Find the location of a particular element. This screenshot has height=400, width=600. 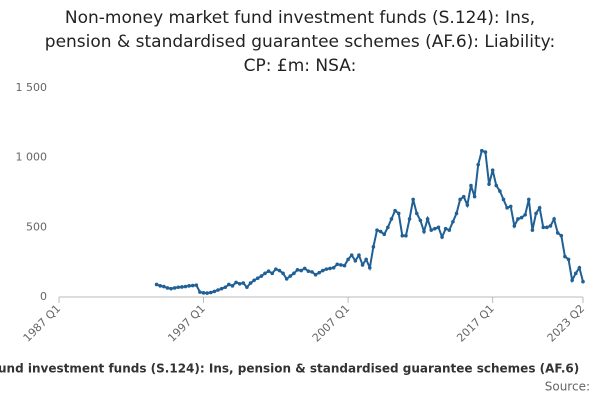

x-tick-label: 2017 Q1 is located at coordinates (475, 323).